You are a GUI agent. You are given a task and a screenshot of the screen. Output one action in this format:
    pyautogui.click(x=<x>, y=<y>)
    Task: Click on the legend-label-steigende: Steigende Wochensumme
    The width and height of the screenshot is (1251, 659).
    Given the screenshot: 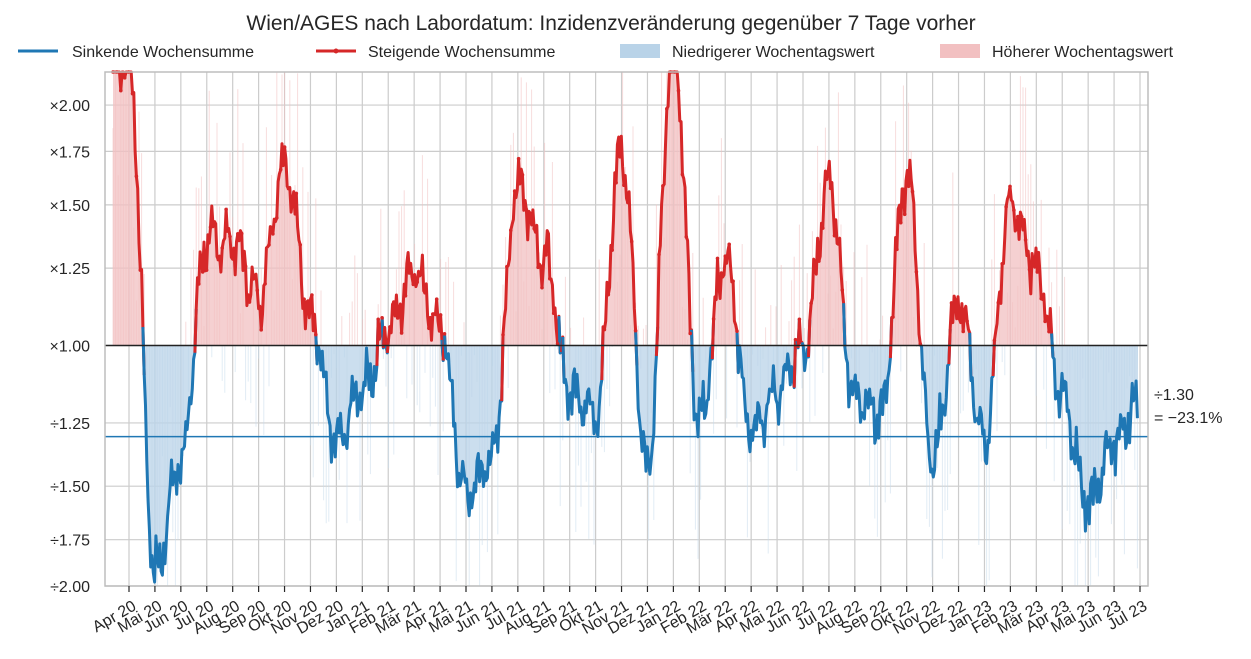 What is the action you would take?
    pyautogui.click(x=461, y=52)
    